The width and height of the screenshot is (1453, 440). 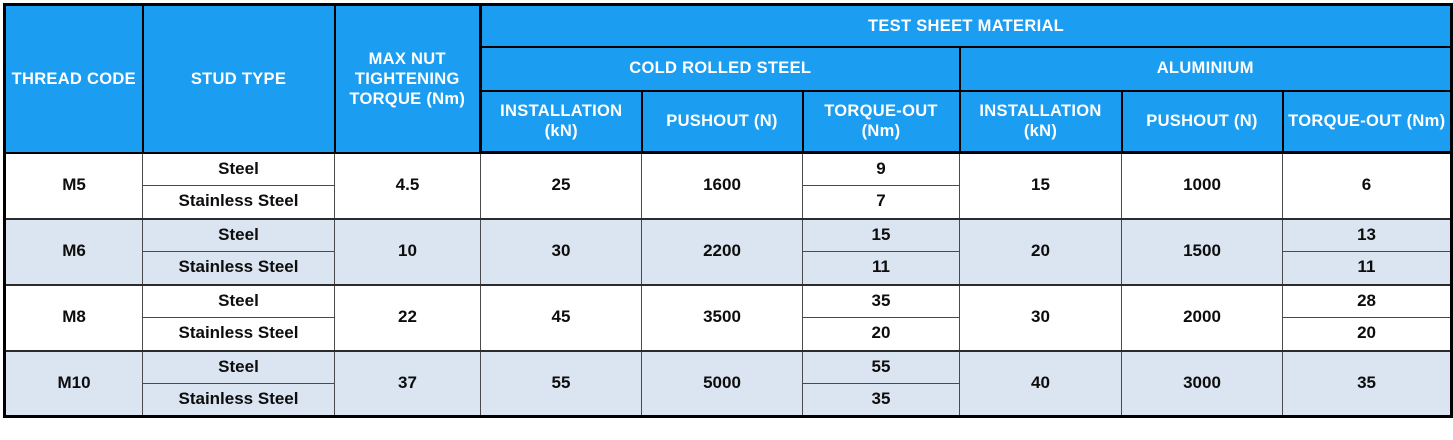 What do you see at coordinates (881, 121) in the screenshot?
I see `col-header-crs-torque-out: TORQUE-OUT (Nm)` at bounding box center [881, 121].